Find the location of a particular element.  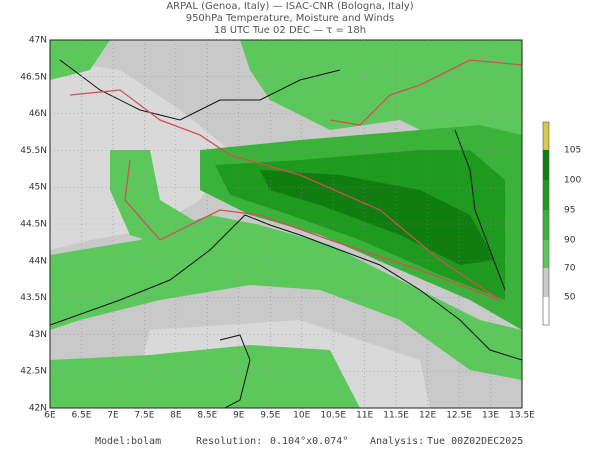

lon-label: 11.5E is located at coordinates (396, 416).